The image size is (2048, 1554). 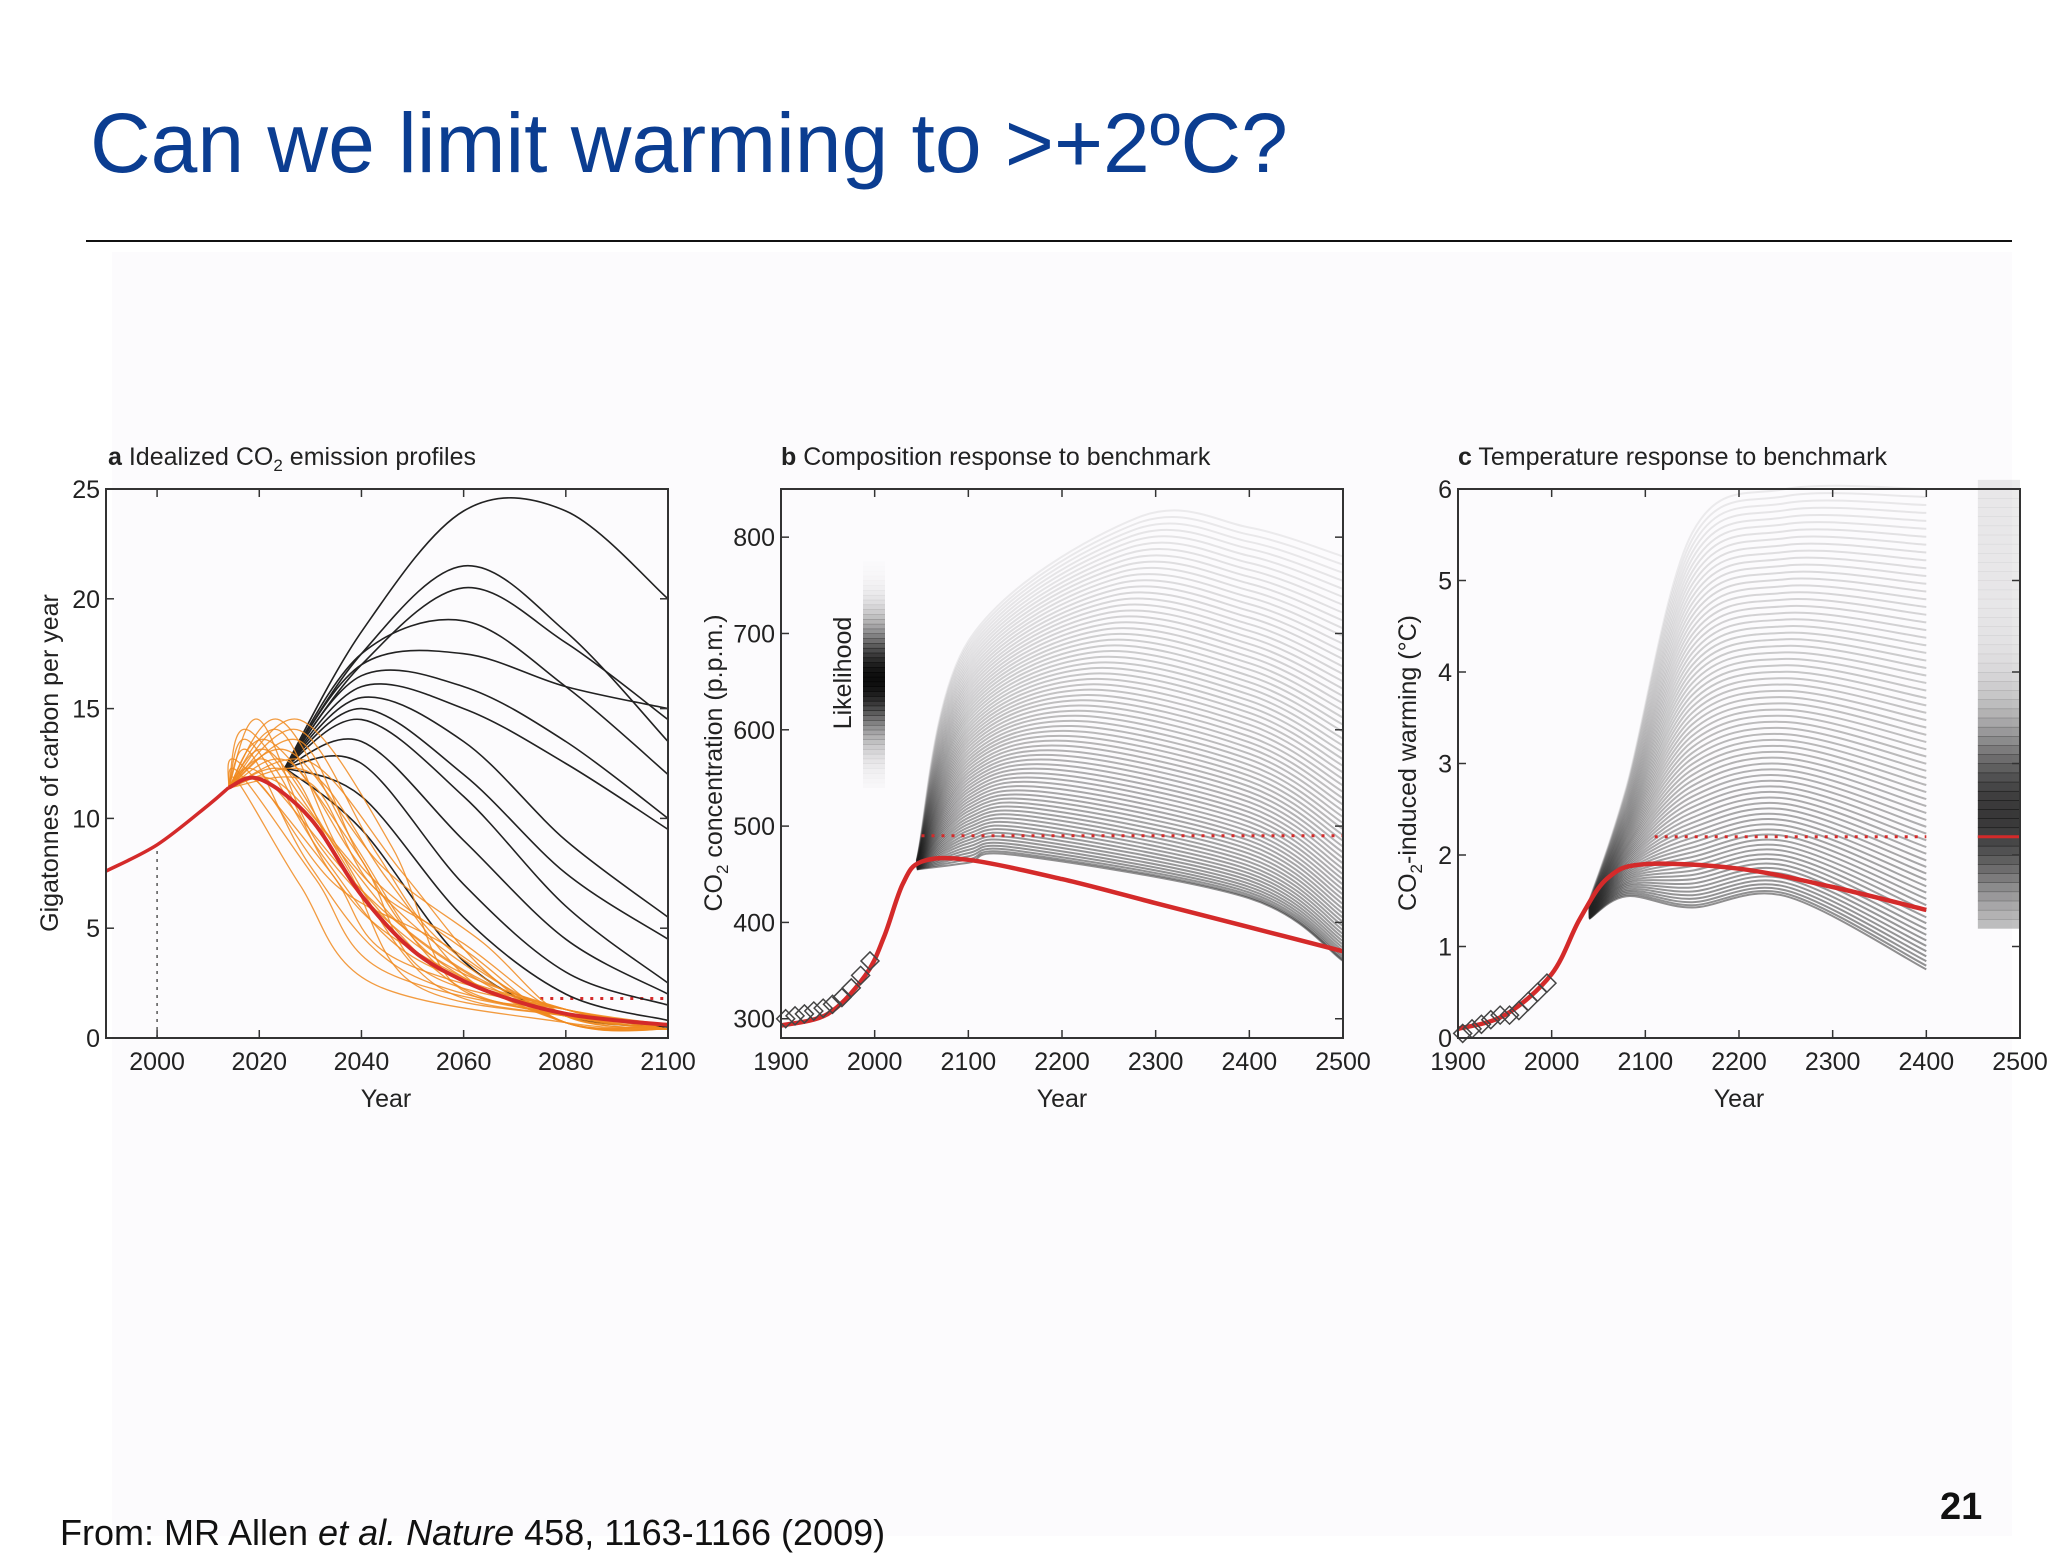 I want to click on panel-c-ytick-label: 5, so click(x=1445, y=582).